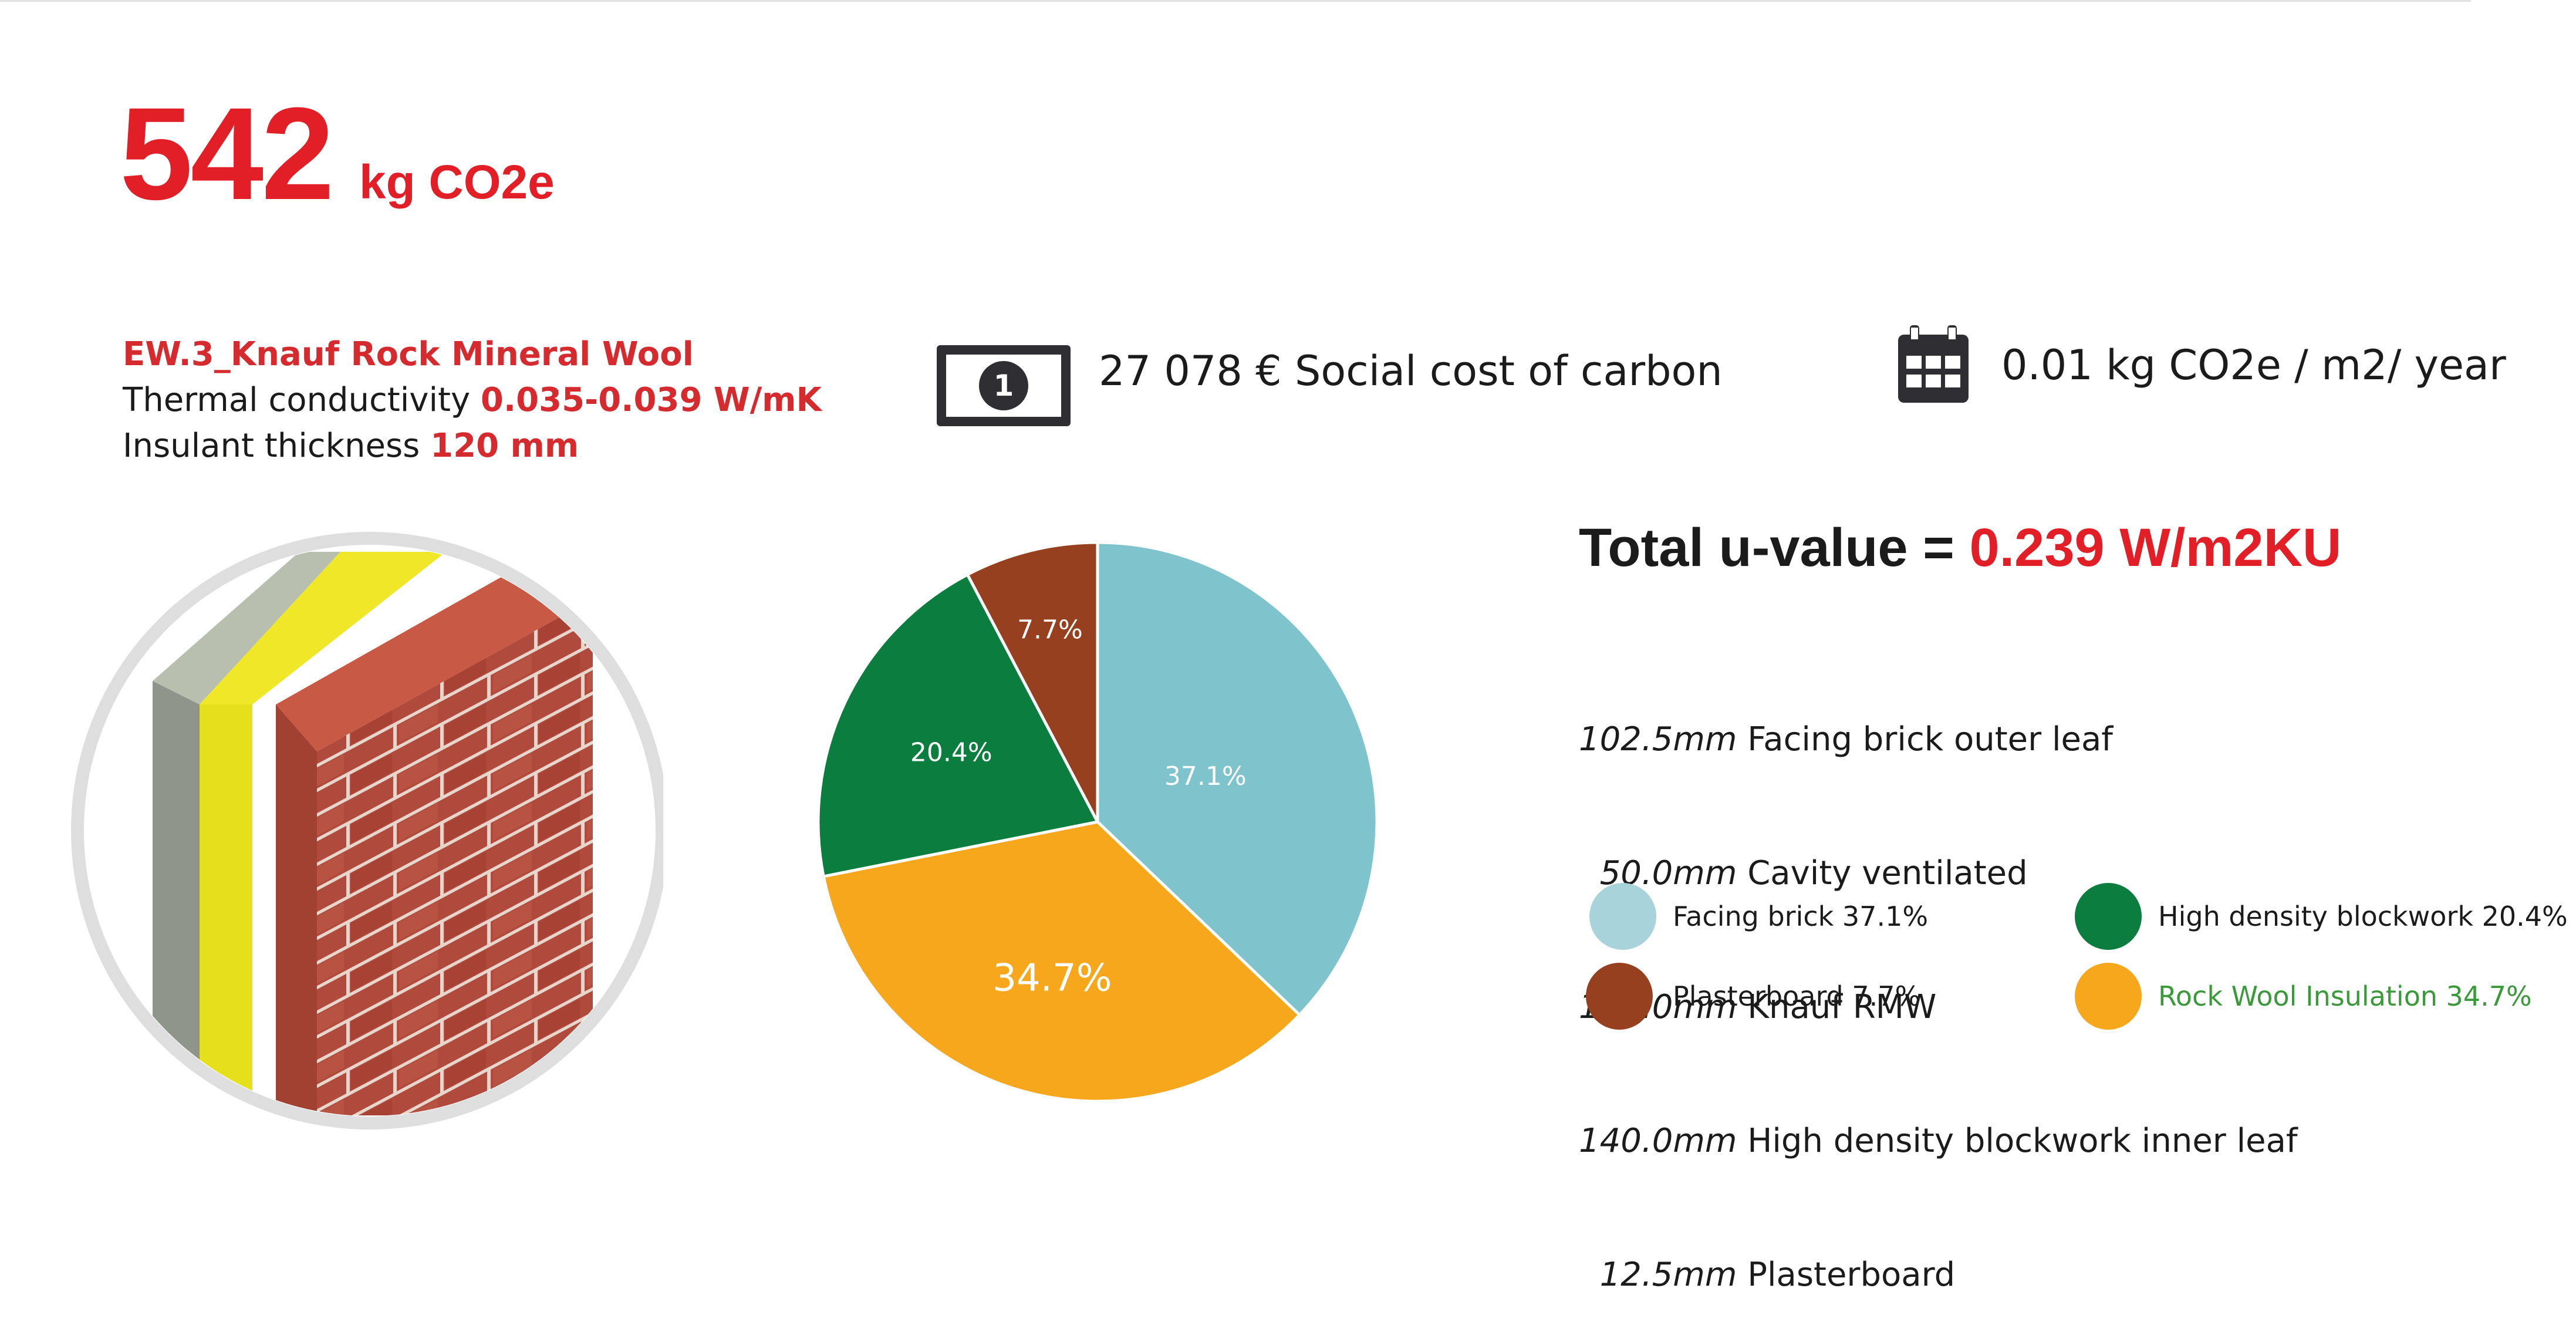  What do you see at coordinates (457, 182) in the screenshot?
I see `total-co2-unit: kg CO2e` at bounding box center [457, 182].